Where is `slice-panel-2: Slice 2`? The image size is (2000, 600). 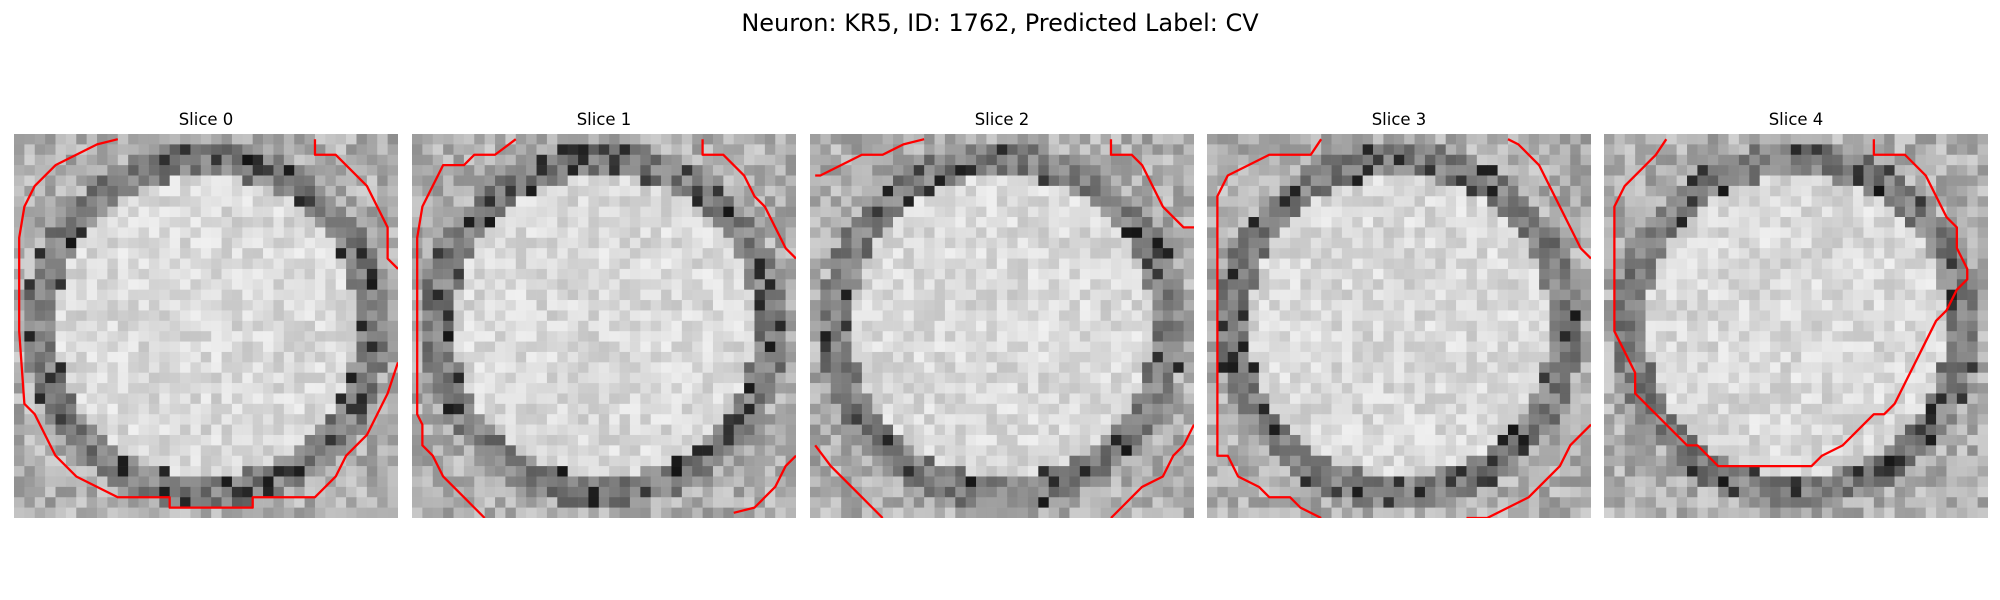 slice-panel-2: Slice 2 is located at coordinates (1002, 313).